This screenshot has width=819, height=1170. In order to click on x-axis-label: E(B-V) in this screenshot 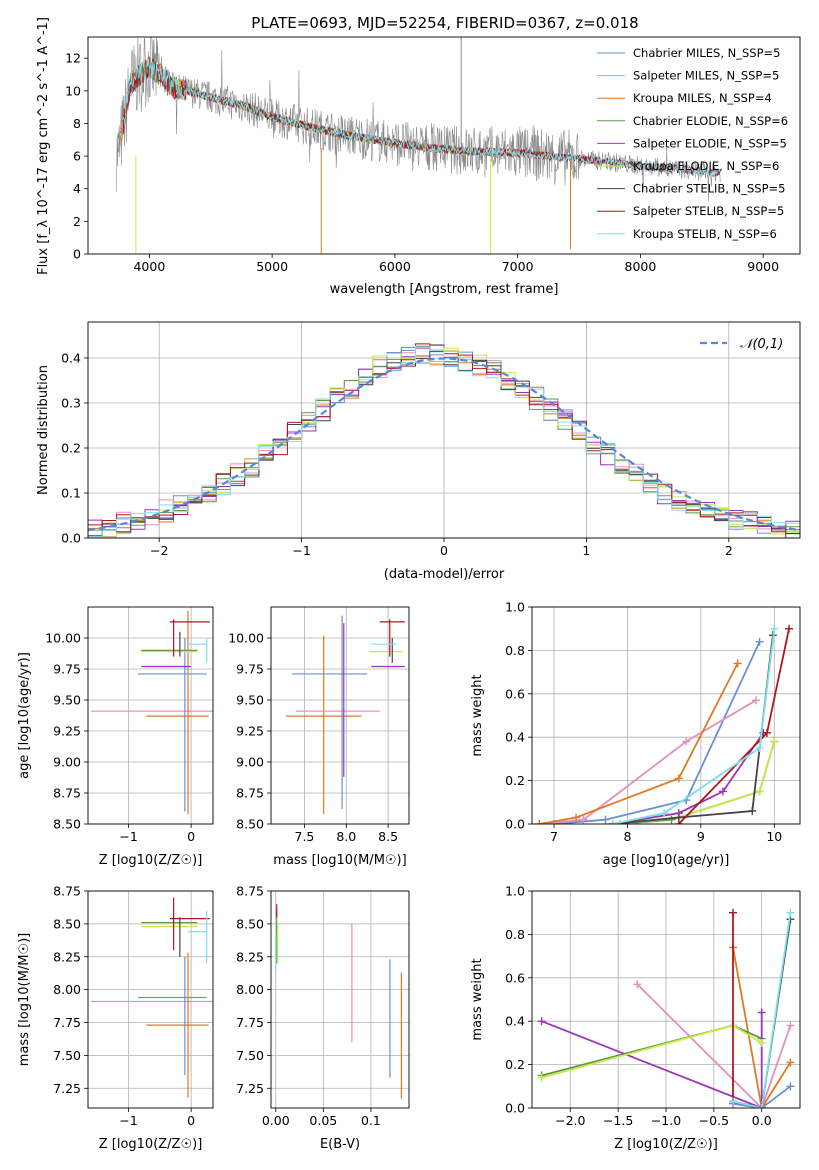, I will do `click(340, 1144)`.